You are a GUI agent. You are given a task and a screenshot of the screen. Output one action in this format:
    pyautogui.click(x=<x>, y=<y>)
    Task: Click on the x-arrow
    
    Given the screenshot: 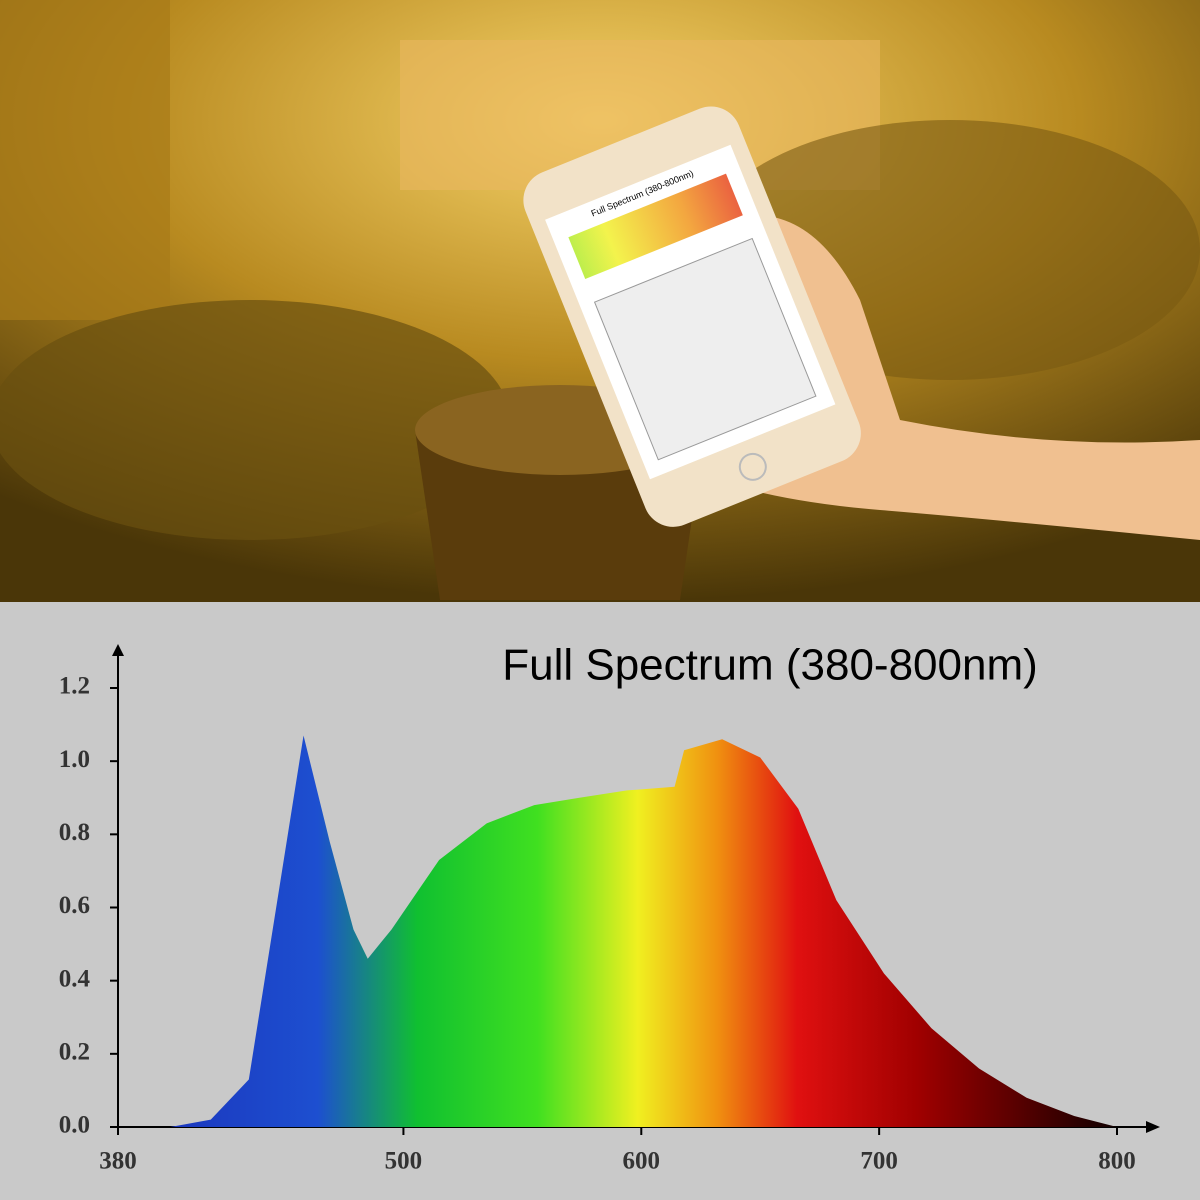 What is the action you would take?
    pyautogui.click(x=1153, y=1127)
    